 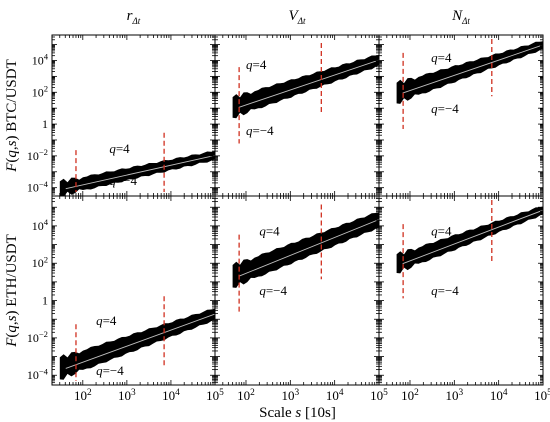 I want to click on column-title-1: VΔt, so click(x=297, y=17).